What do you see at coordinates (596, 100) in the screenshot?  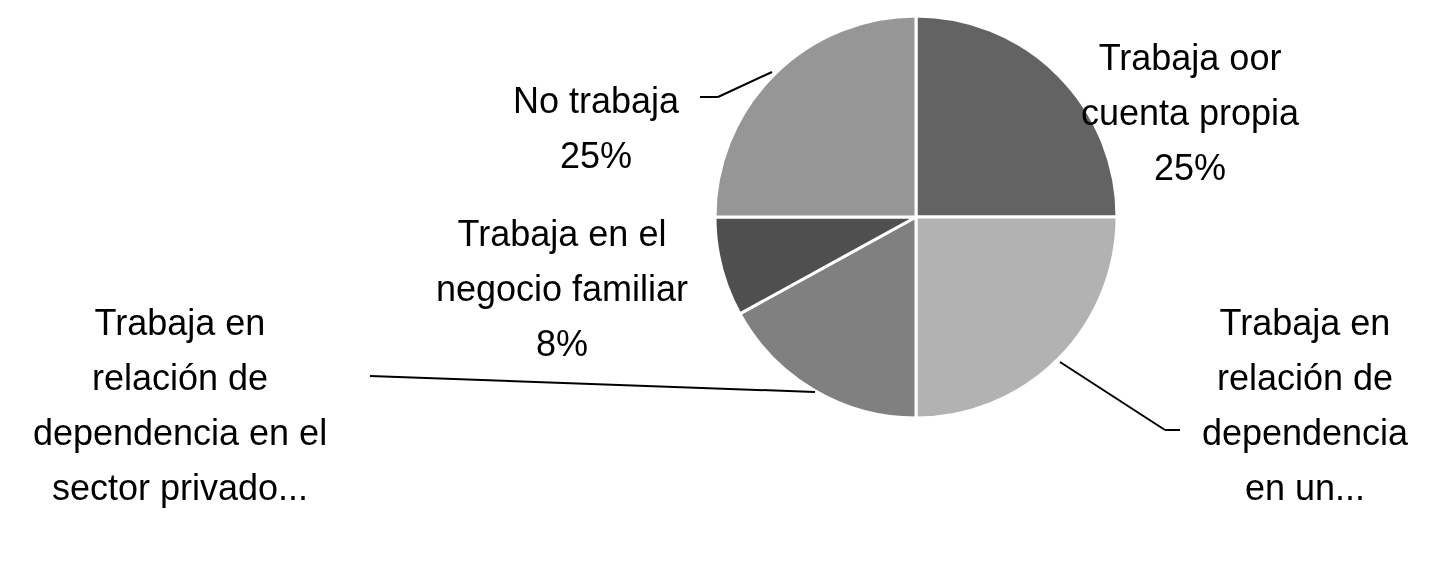 I see `slice-label: No trabaja` at bounding box center [596, 100].